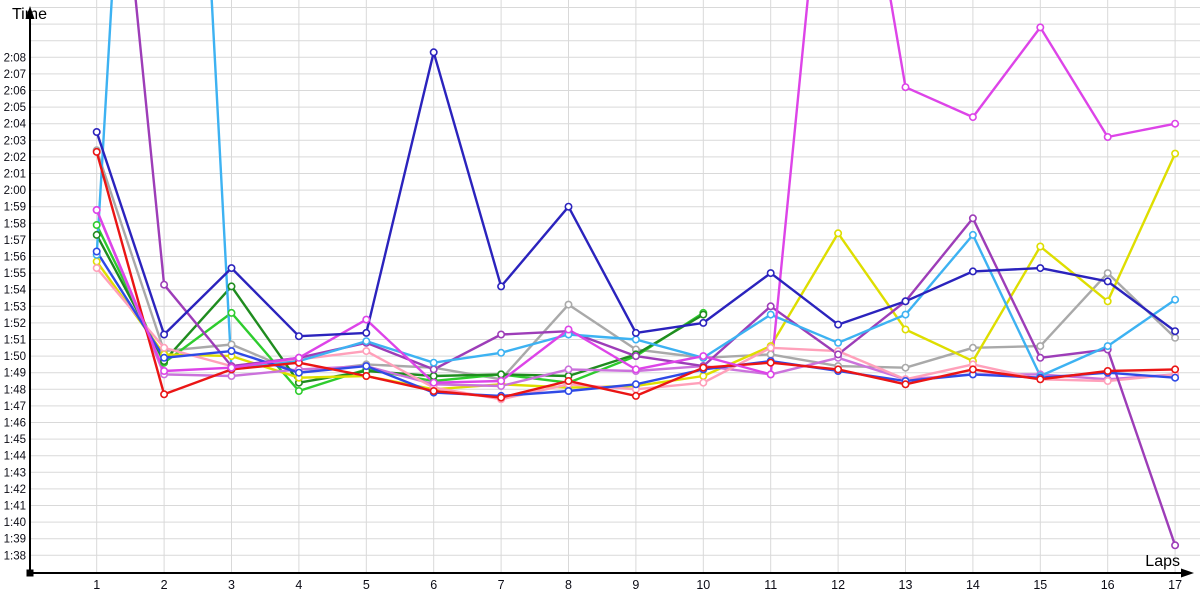 This screenshot has width=1200, height=600. Describe the element at coordinates (15, 341) in the screenshot. I see `y-tick-label: 1:51` at that location.